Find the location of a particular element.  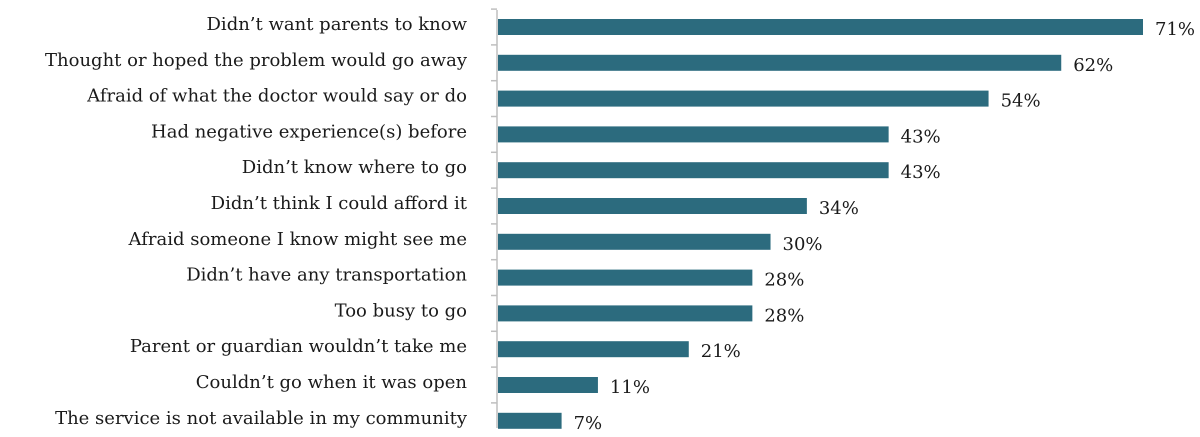

category-label: Didn’t know where to go is located at coordinates (354, 167).